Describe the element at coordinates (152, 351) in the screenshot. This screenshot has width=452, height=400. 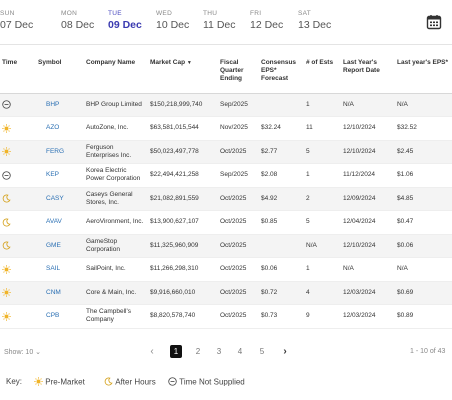
I see `prev-page-button: ‹` at that location.